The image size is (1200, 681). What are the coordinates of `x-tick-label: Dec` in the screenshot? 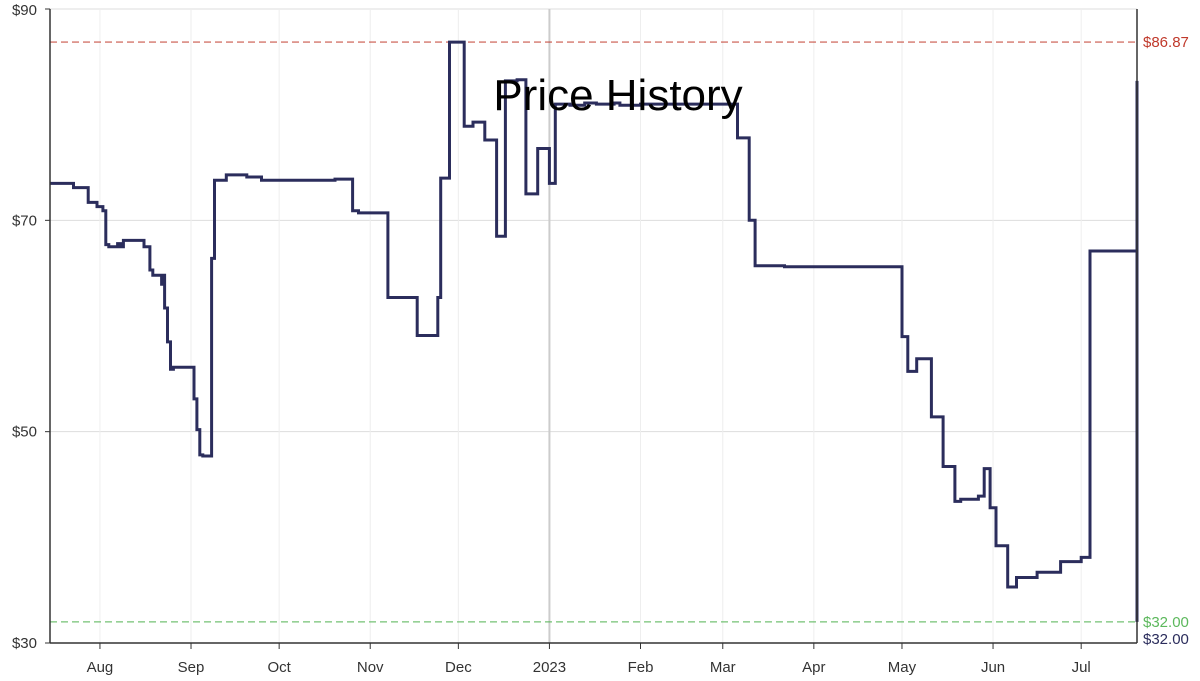 It's located at (458, 667).